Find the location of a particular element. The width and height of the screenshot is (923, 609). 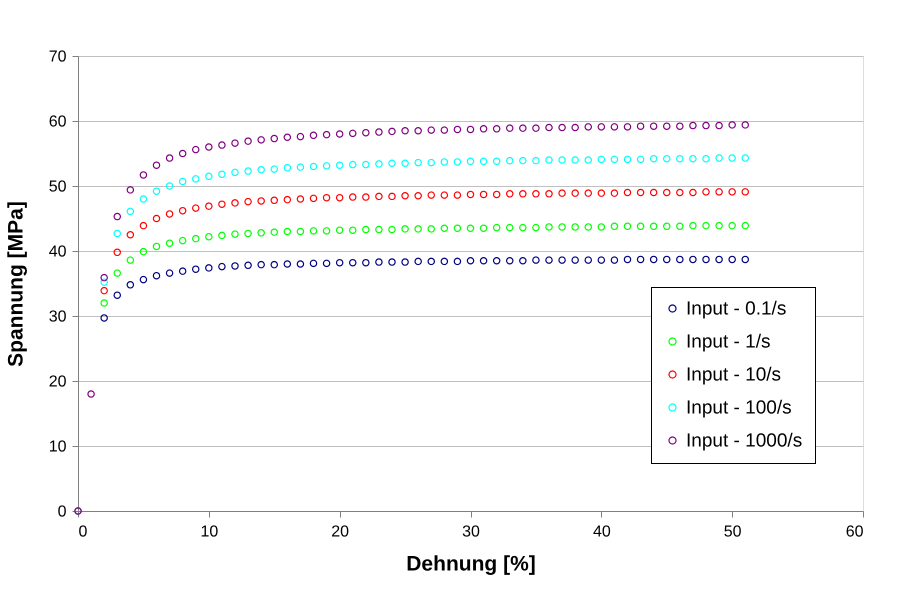

legend-label: Input - 10/s is located at coordinates (734, 375).